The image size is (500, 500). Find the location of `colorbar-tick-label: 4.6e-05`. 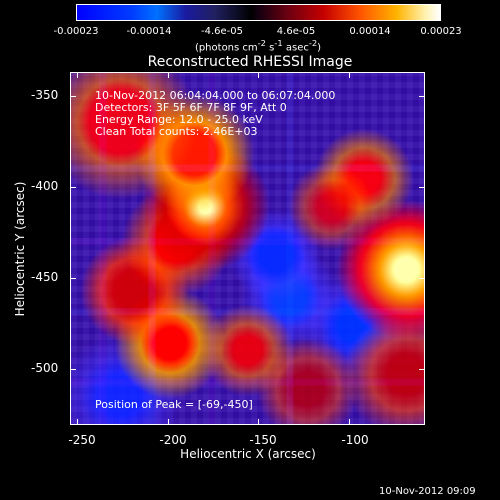

colorbar-tick-label: 4.6e-05 is located at coordinates (296, 31).